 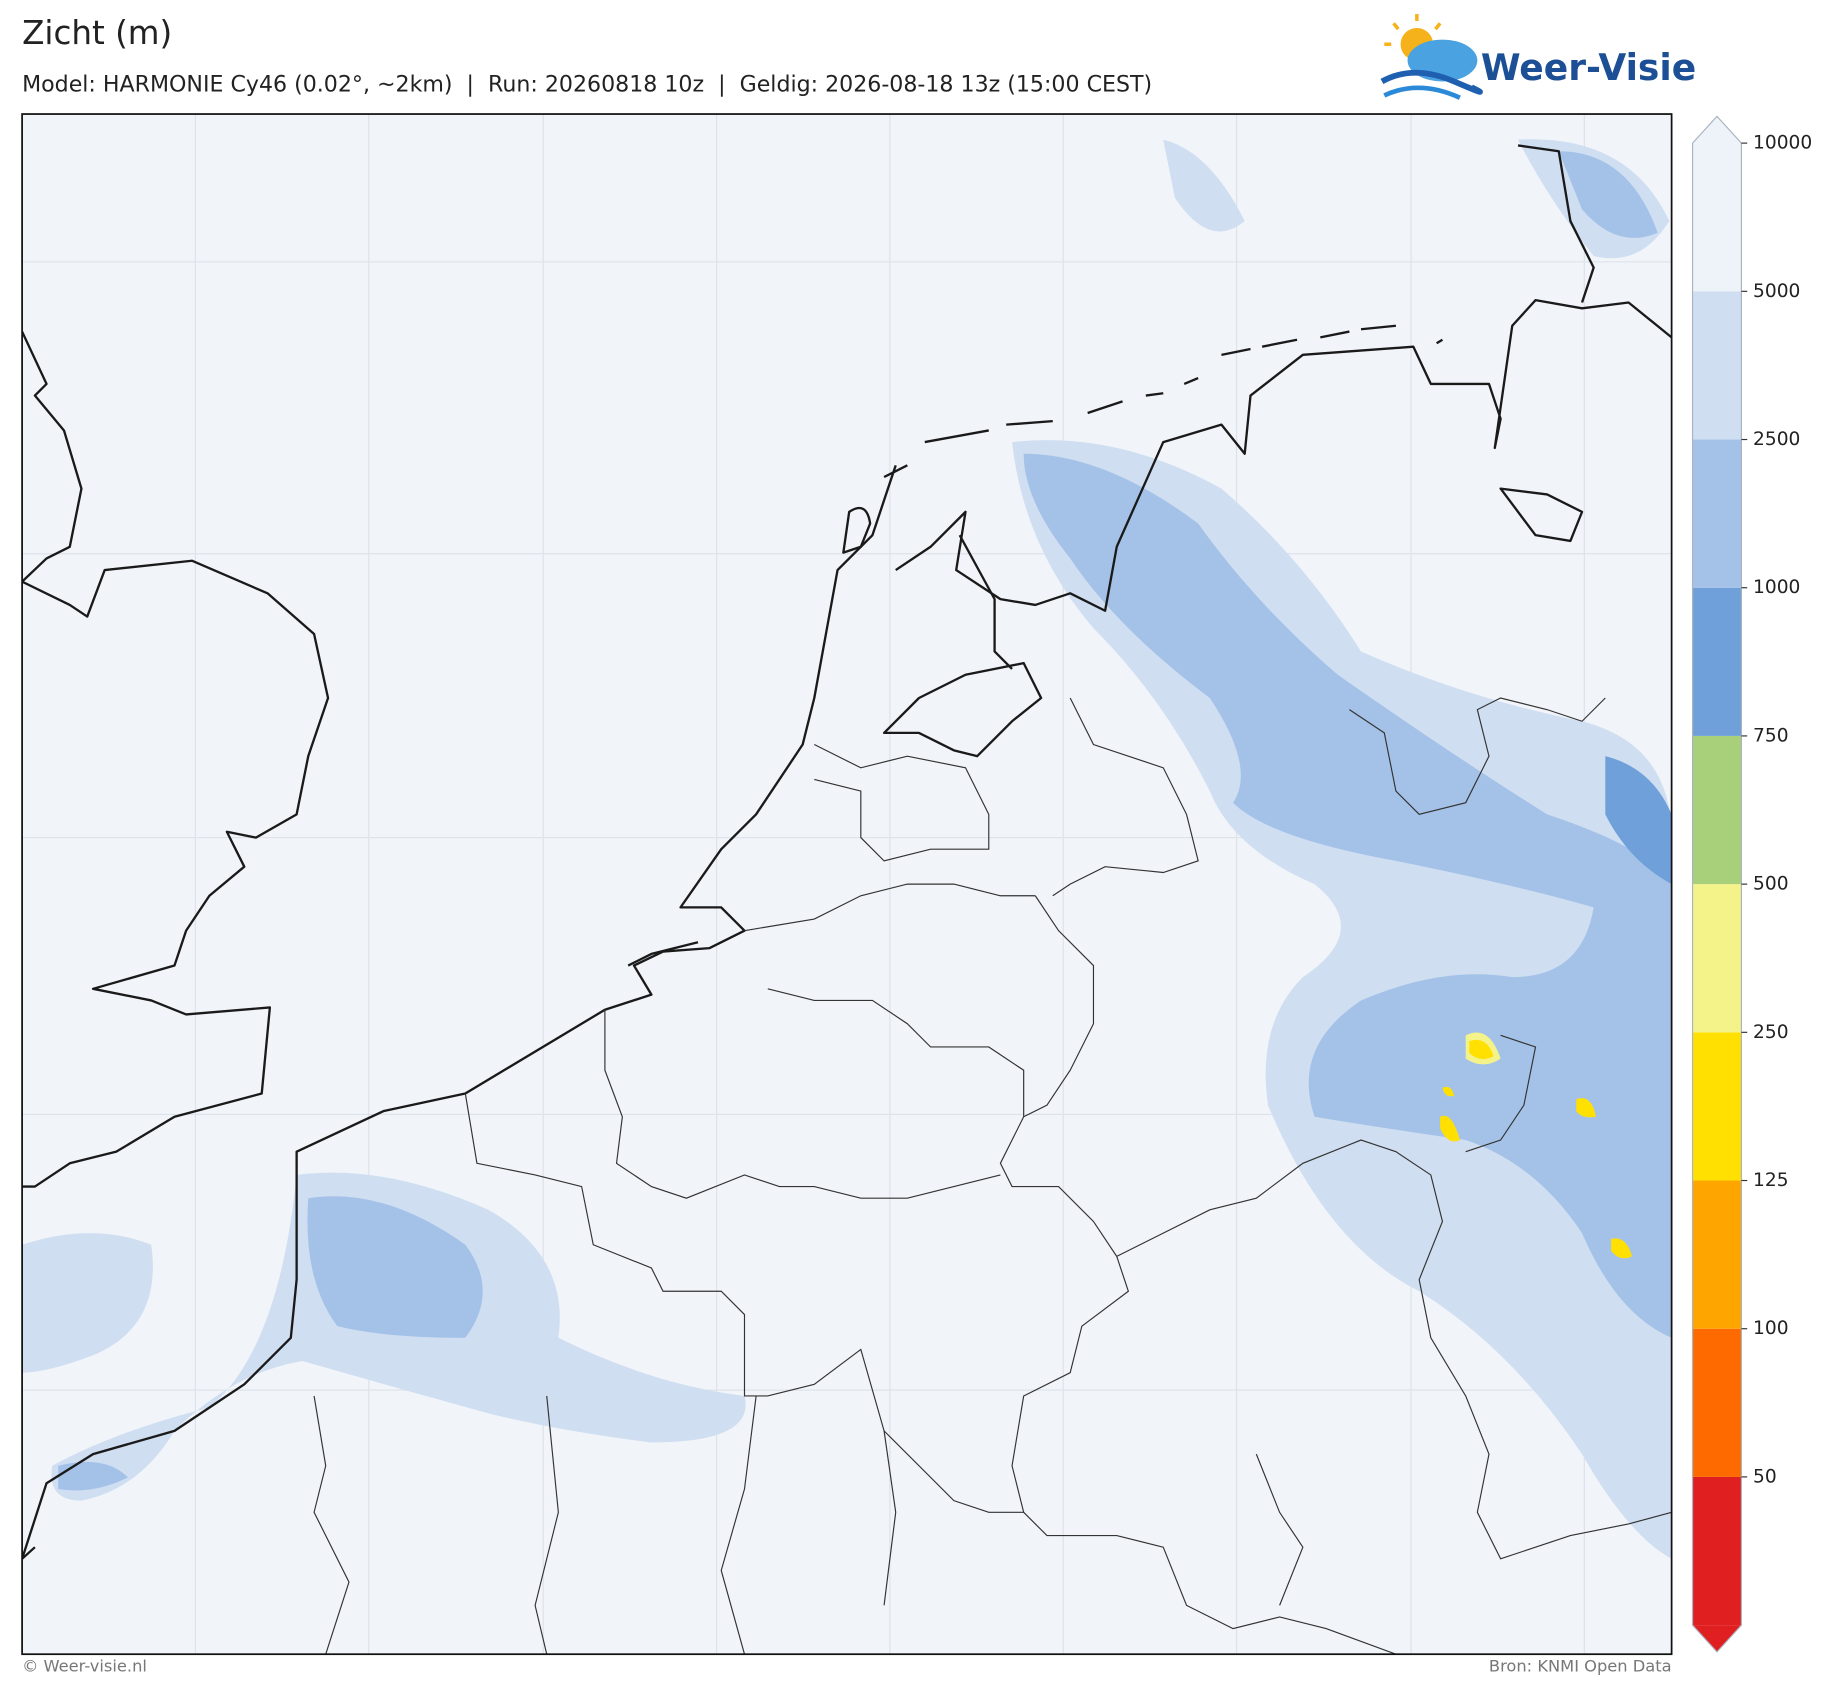 I want to click on colorbar-tick-label: 250, so click(x=1771, y=1032).